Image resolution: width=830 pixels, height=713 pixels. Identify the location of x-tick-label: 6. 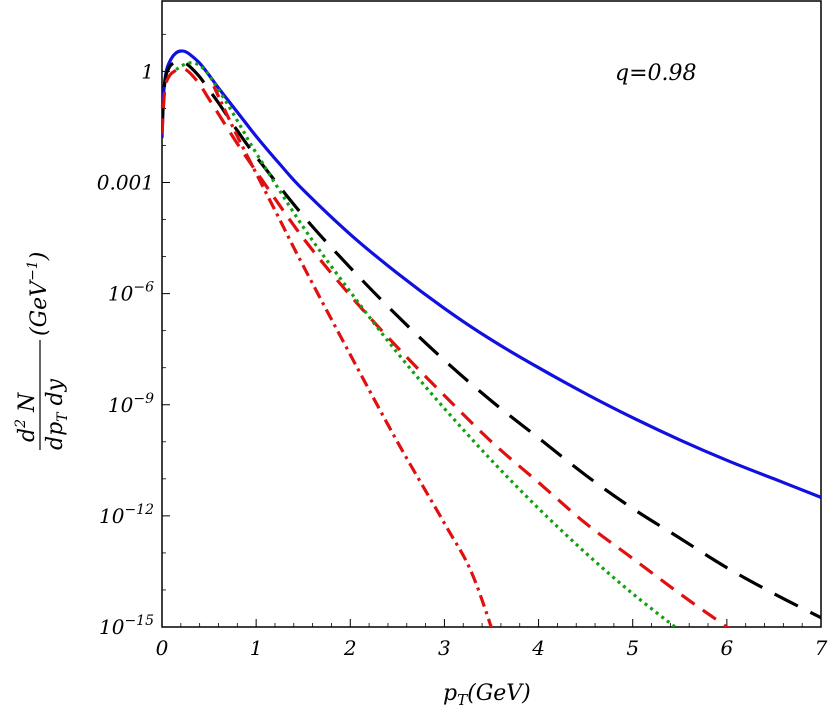
(726, 648).